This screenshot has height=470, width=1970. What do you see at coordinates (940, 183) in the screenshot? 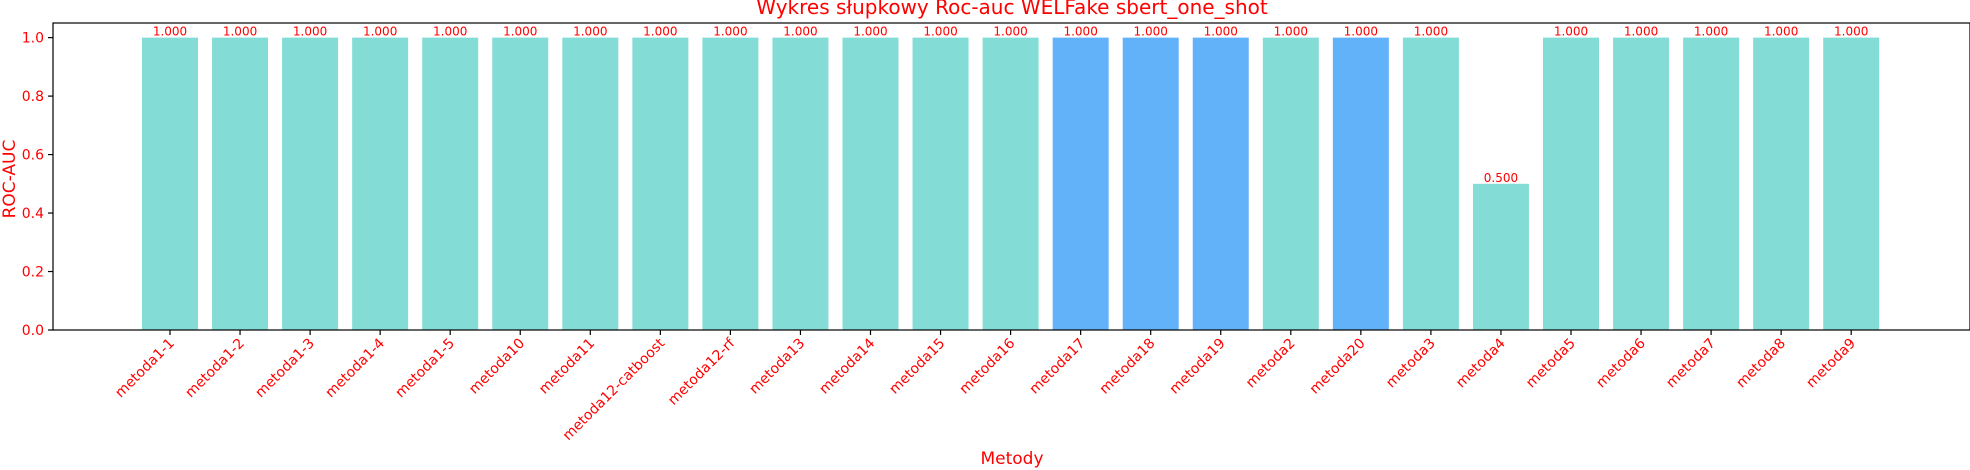
I see `bar-metoda15` at bounding box center [940, 183].